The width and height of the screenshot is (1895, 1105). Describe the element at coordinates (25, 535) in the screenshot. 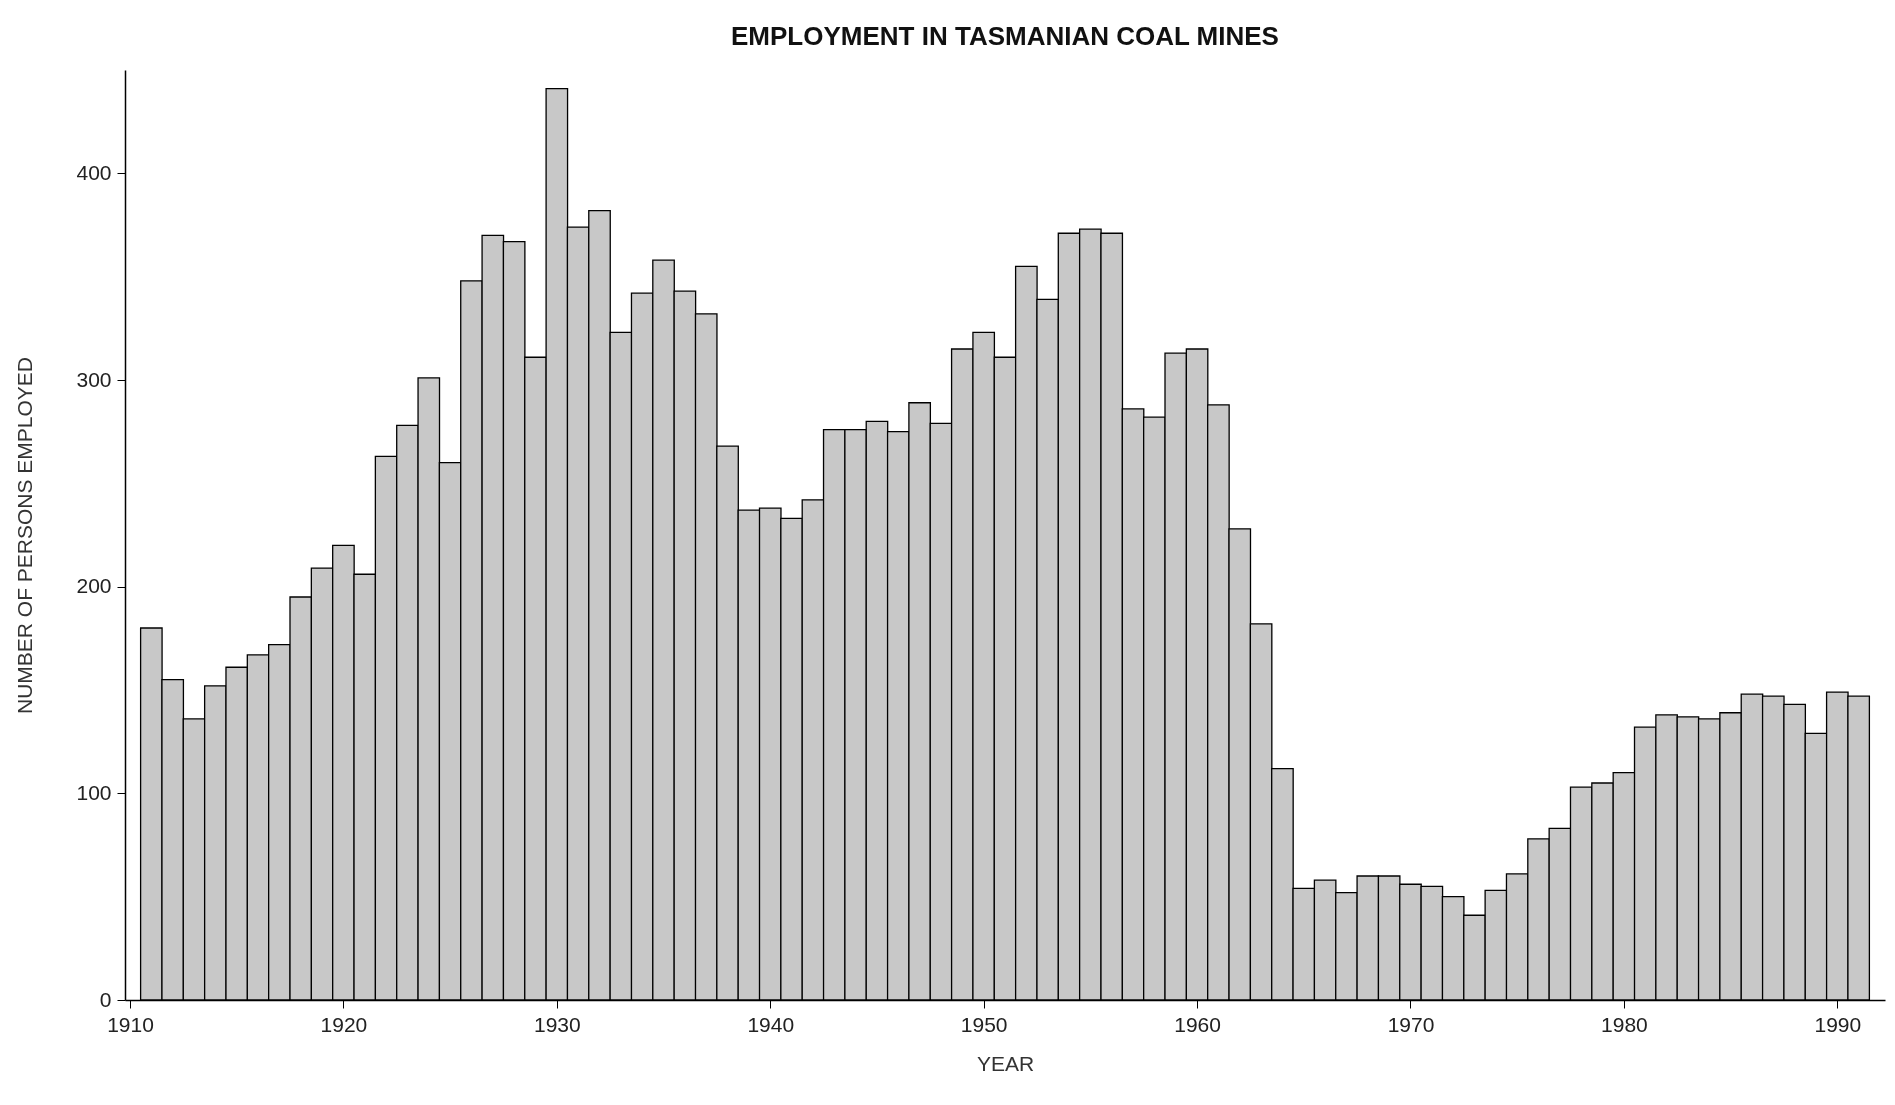

I see `y-axis-title: NUMBER OF PERSONS EMPLOYED` at that location.